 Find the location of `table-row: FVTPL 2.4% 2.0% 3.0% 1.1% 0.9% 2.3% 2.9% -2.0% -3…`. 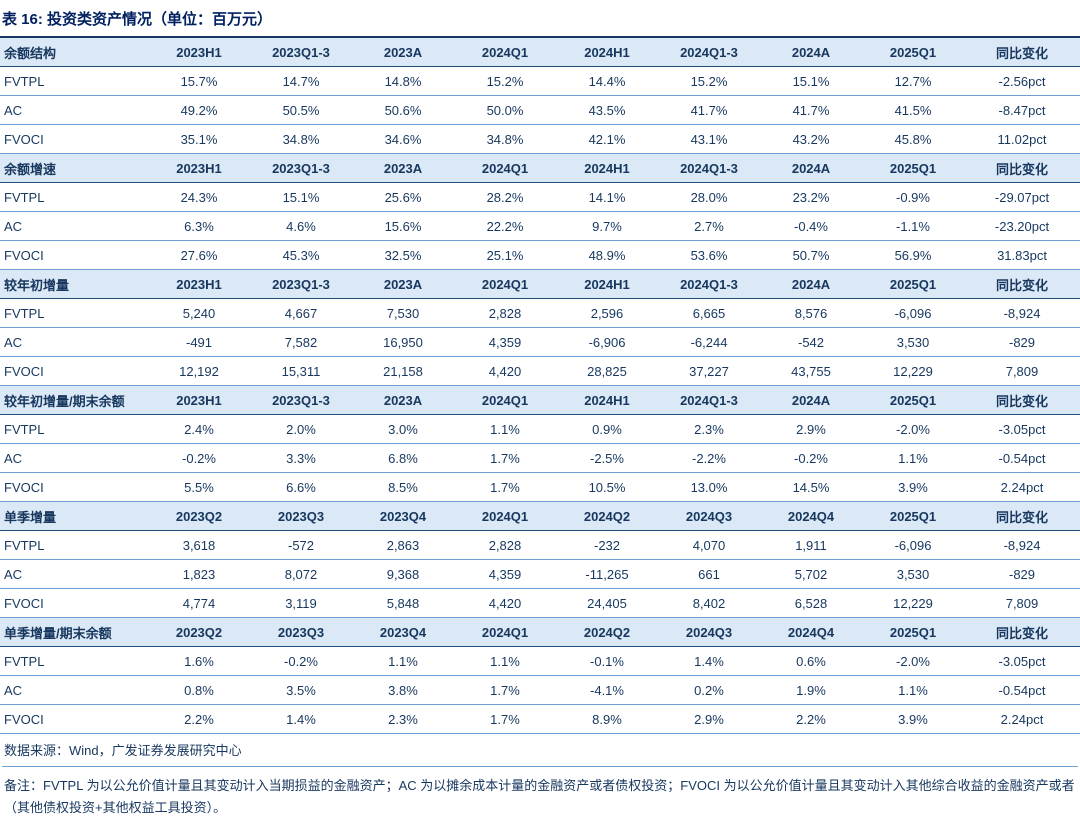

table-row: FVTPL 2.4% 2.0% 3.0% 1.1% 0.9% 2.3% 2.9% -2.0% -3… is located at coordinates (540, 429).